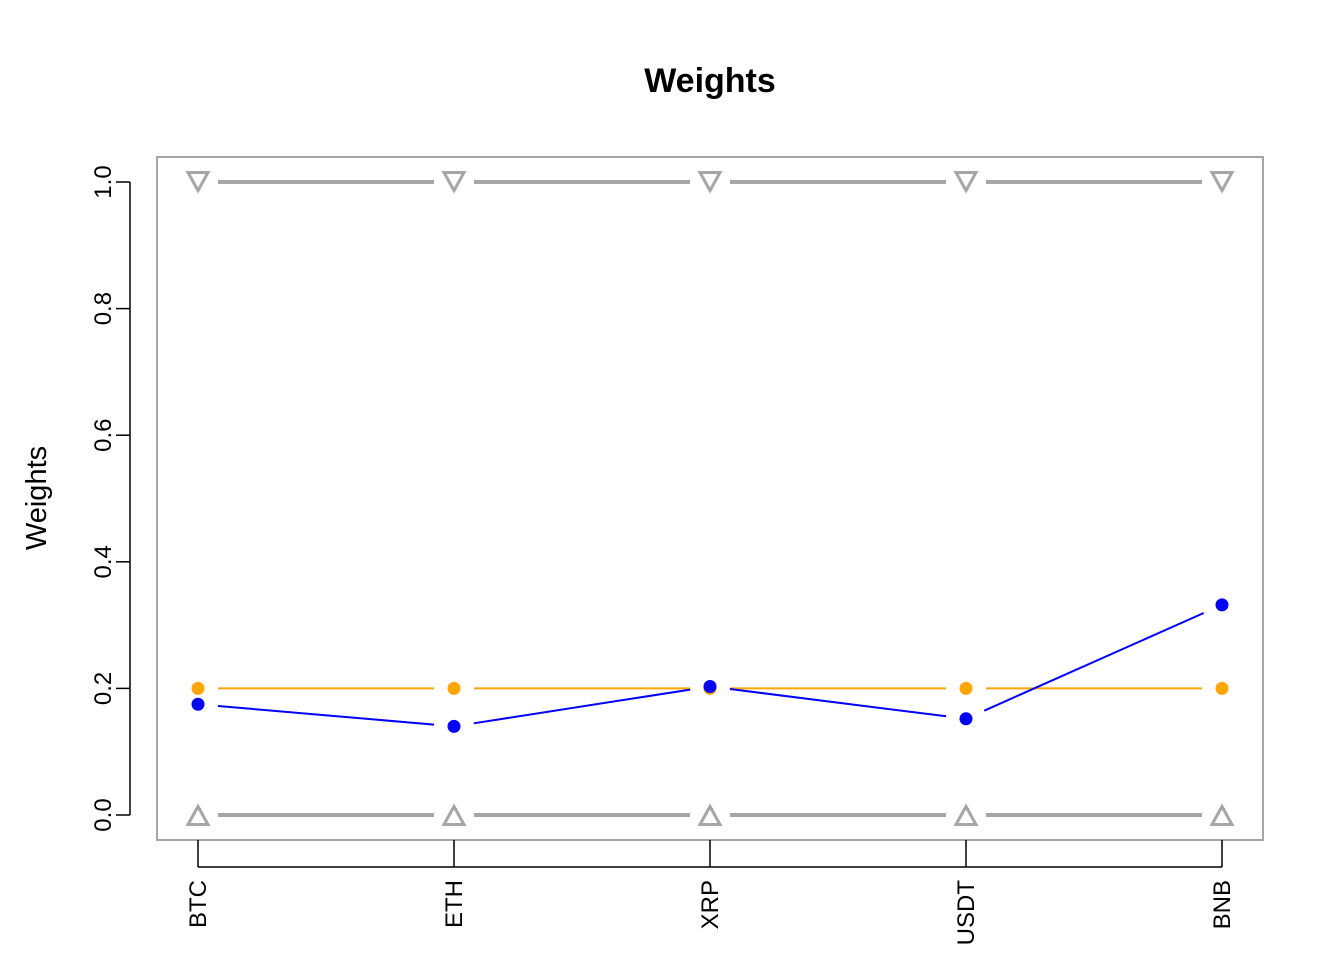 This screenshot has width=1344, height=960. I want to click on y-tick-label: 0.6, so click(103, 435).